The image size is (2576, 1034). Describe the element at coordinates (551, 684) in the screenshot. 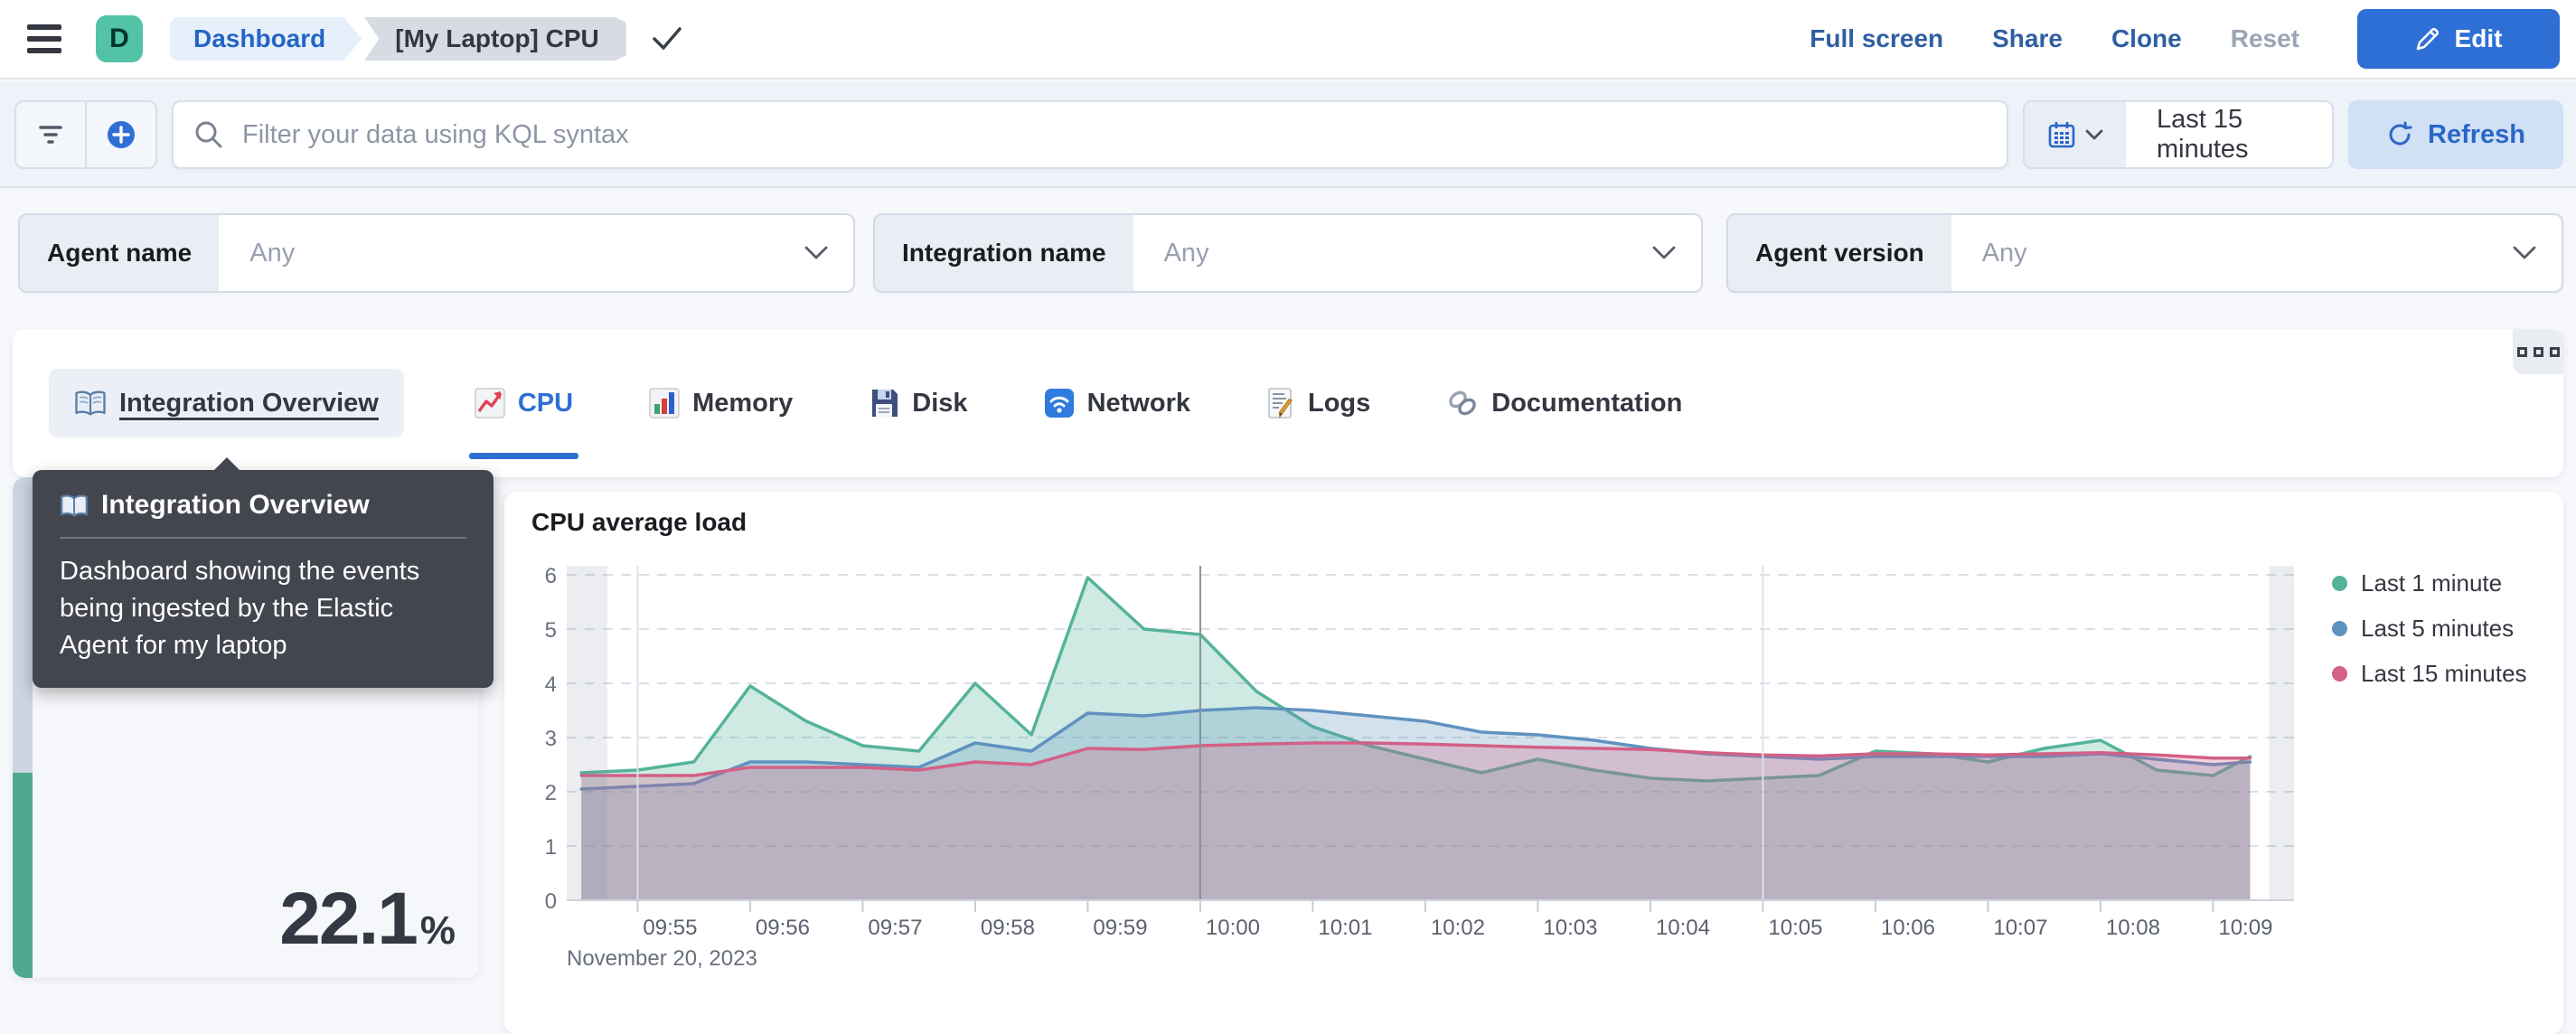

I see `svg-text: 4` at that location.